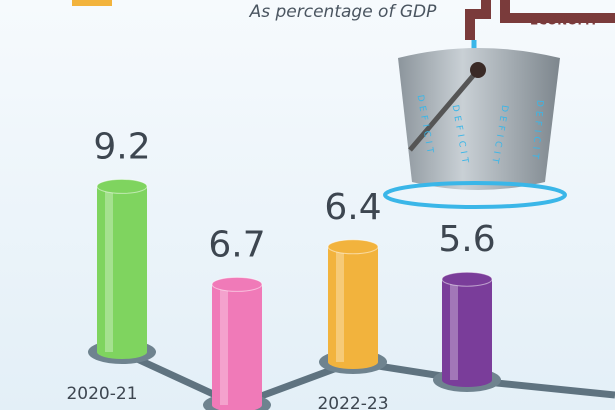  I want to click on subtitle: As percentage of GDP, so click(343, 12).